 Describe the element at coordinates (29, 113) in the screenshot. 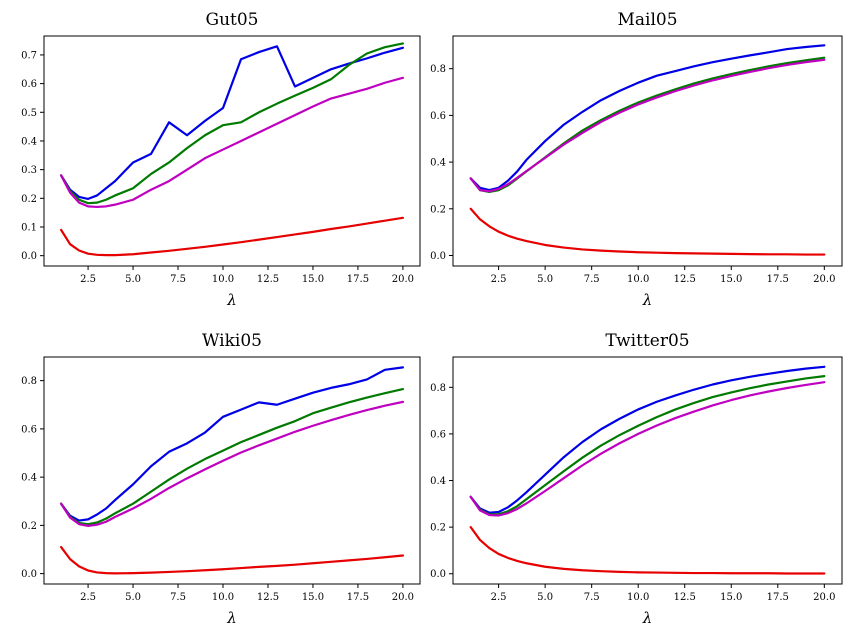

I see `y-tick-label: 0.5` at that location.